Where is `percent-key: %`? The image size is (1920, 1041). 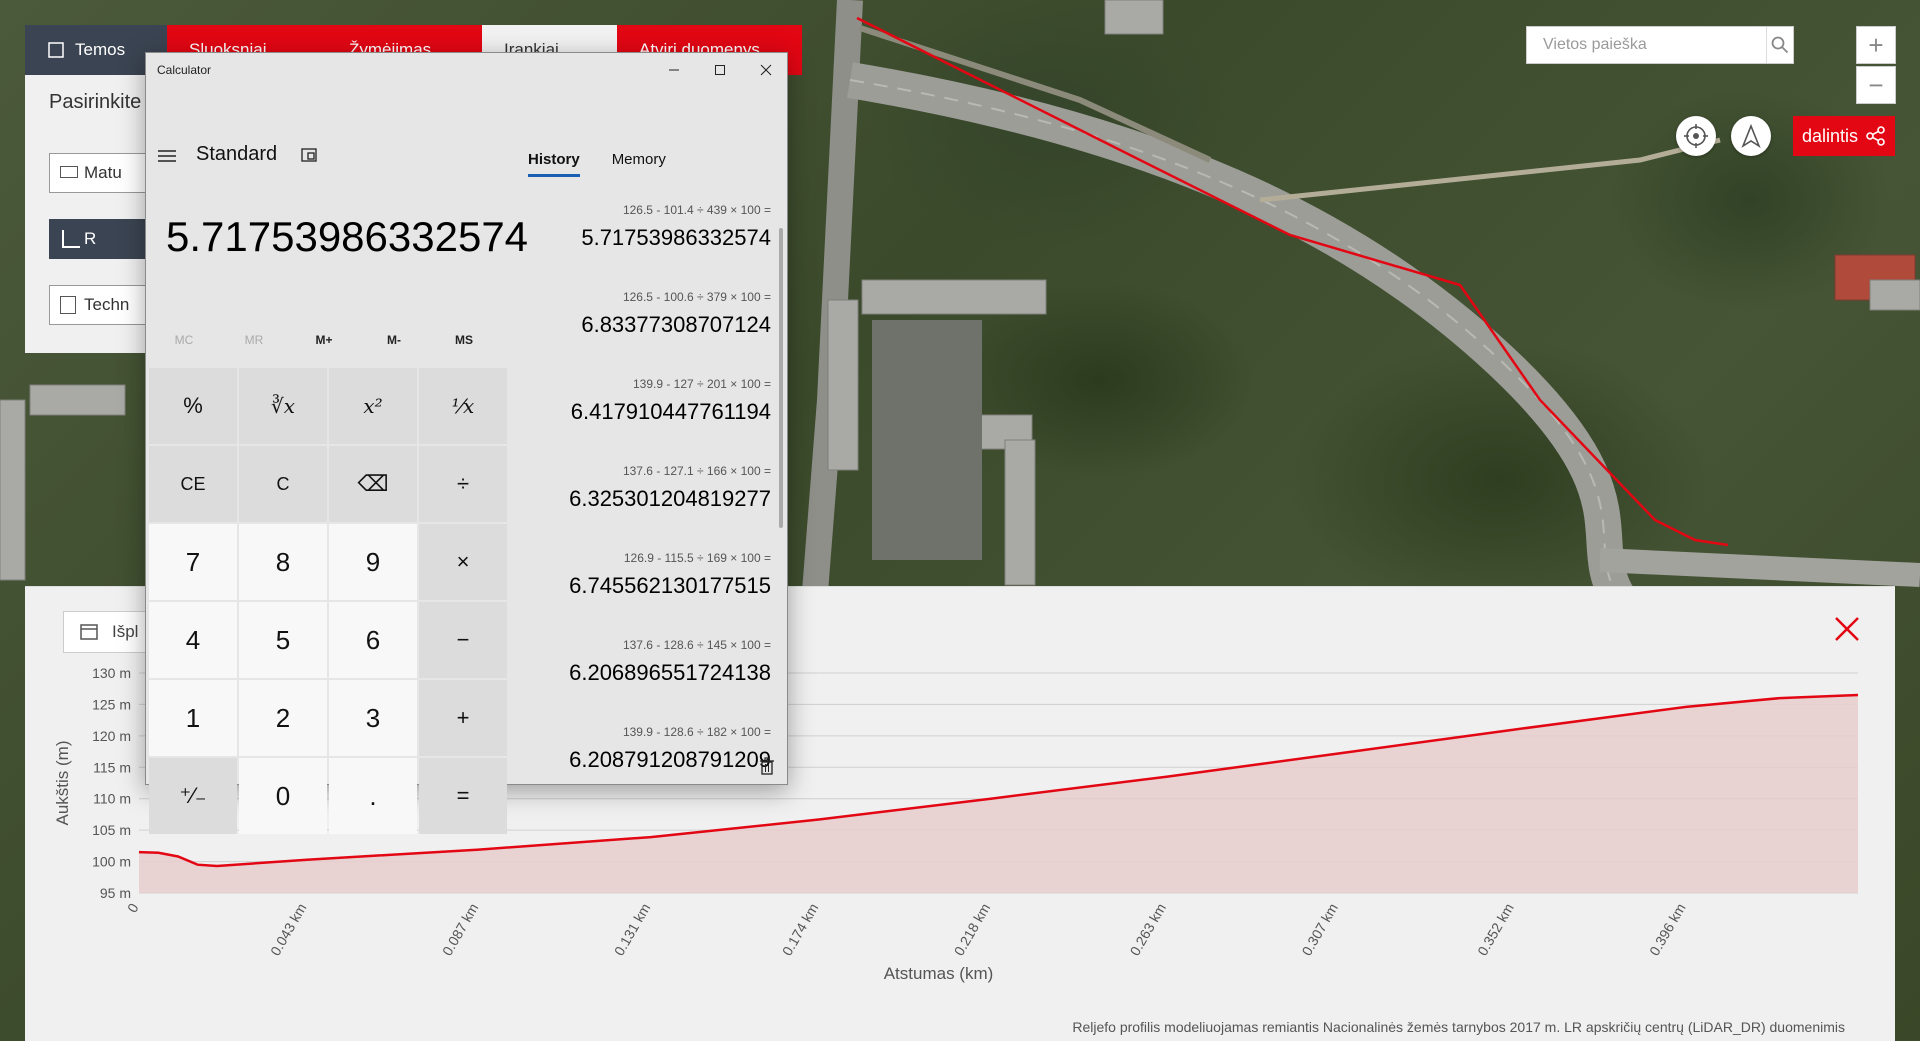
percent-key: % is located at coordinates (193, 406).